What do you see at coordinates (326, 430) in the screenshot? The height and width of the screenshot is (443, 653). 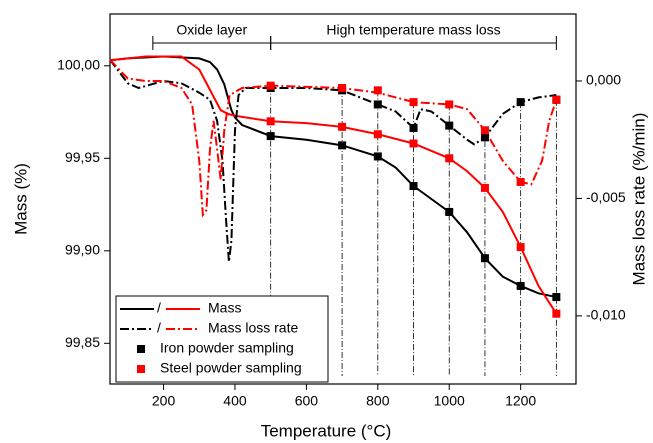 I see `x-axis-label: Temperature (°C)` at bounding box center [326, 430].